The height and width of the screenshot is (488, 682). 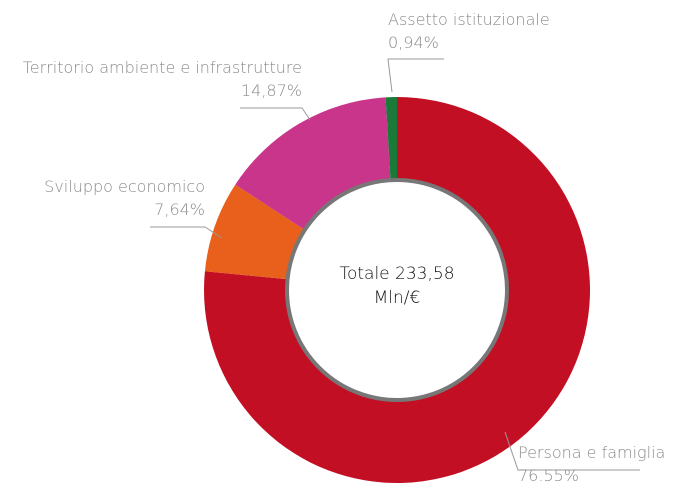 What do you see at coordinates (124, 186) in the screenshot?
I see `slice-label: Sviluppo economico` at bounding box center [124, 186].